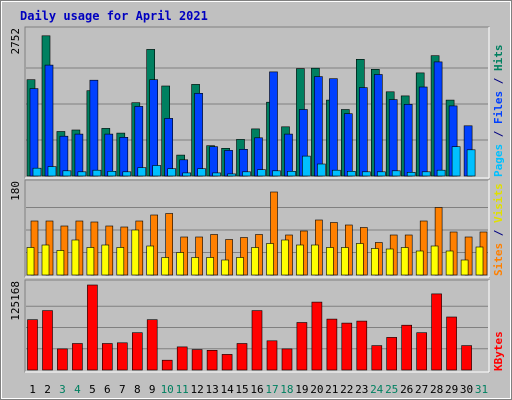 The image size is (512, 400). Describe the element at coordinates (211, 389) in the screenshot. I see `x-tick-label: 13` at that location.